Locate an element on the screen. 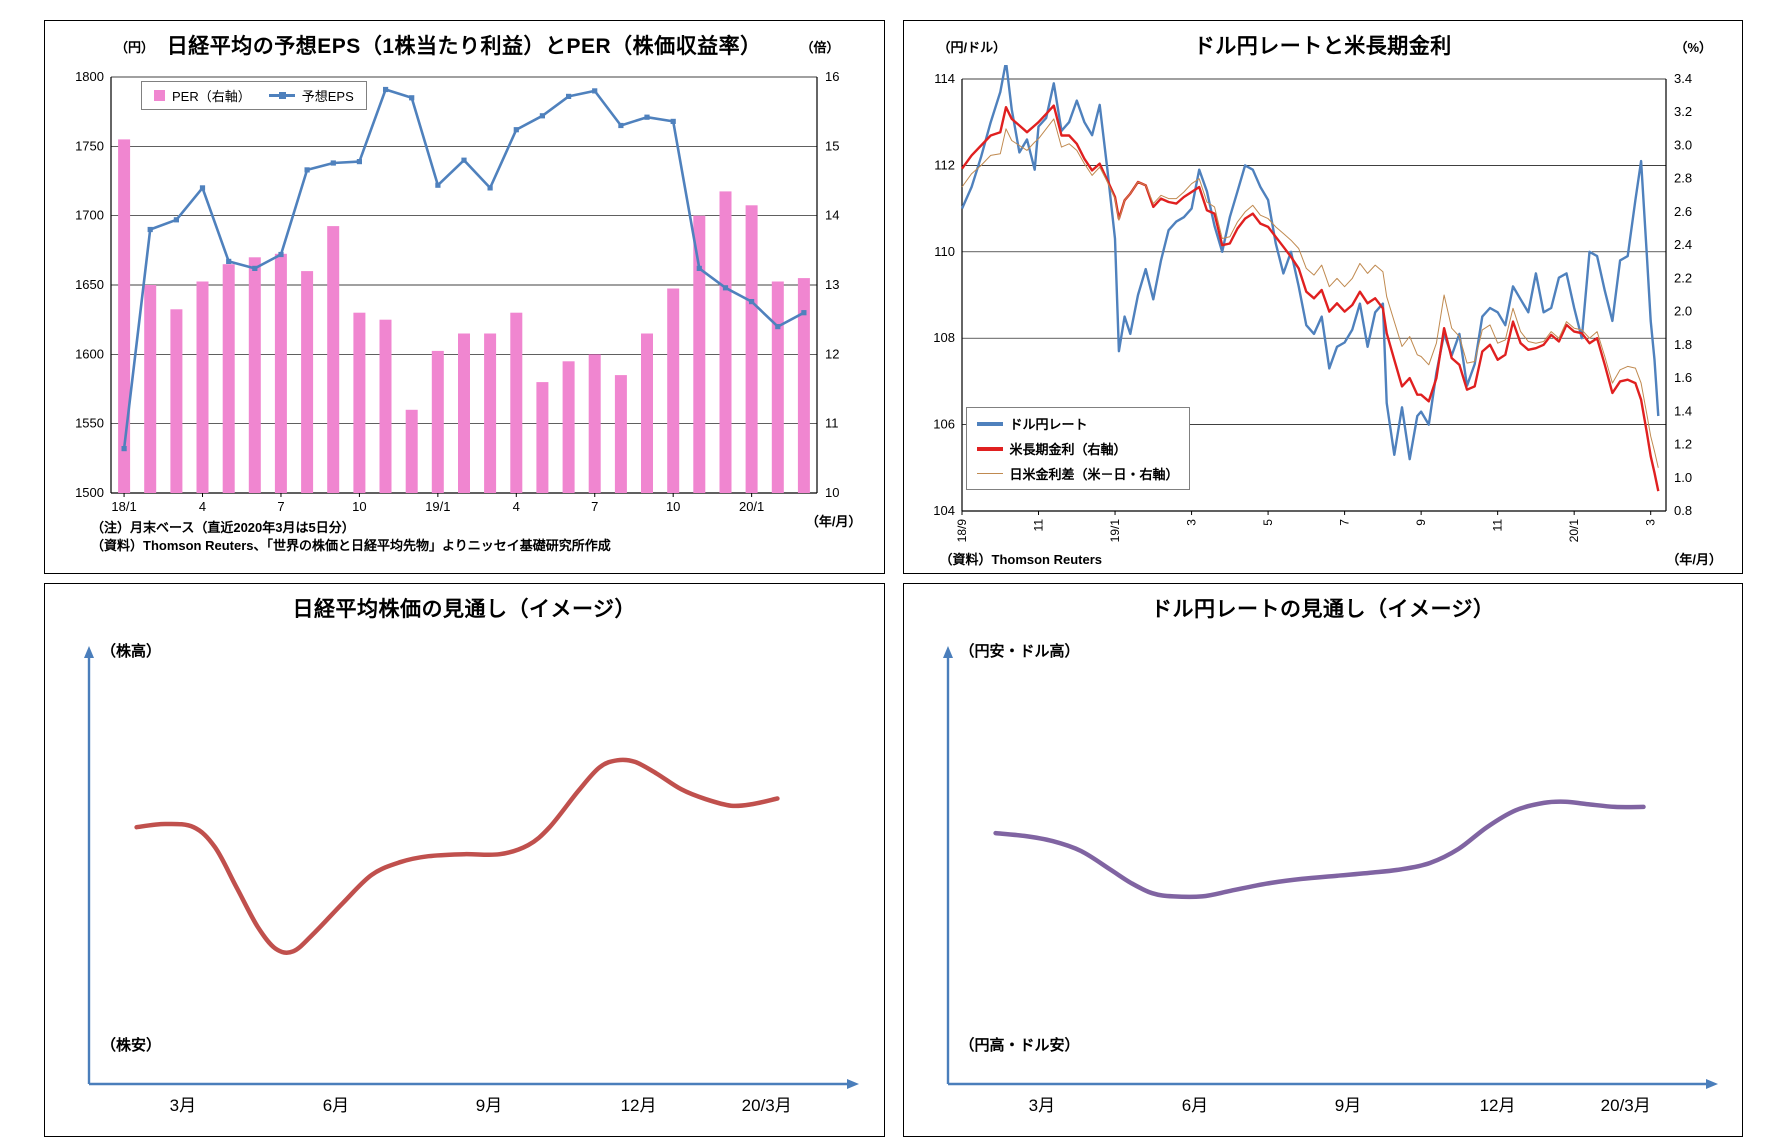  svg-text: 3.2 is located at coordinates (1683, 111).